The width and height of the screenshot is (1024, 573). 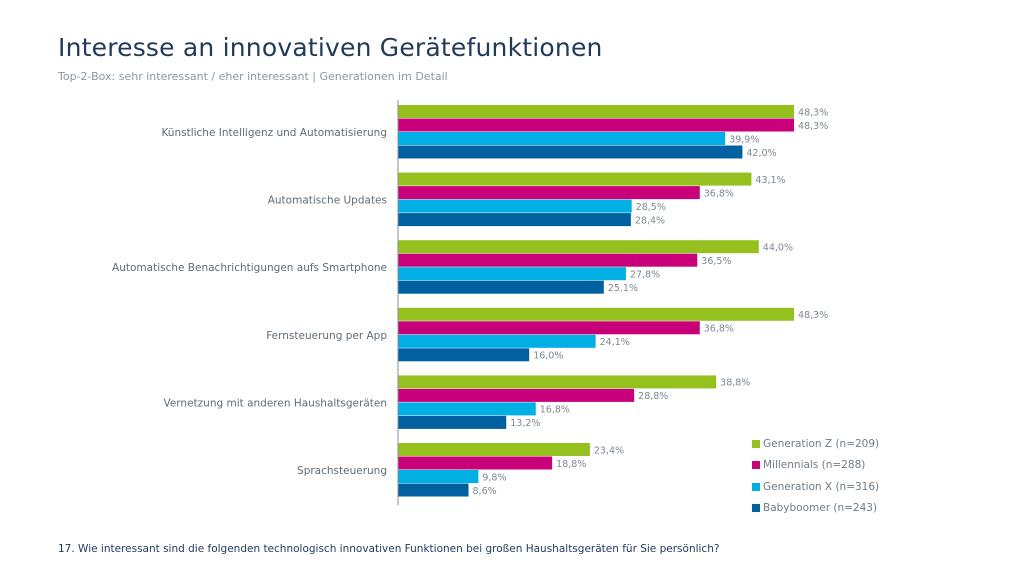 I want to click on legend-item: Babyboomer (n=243), so click(x=815, y=509).